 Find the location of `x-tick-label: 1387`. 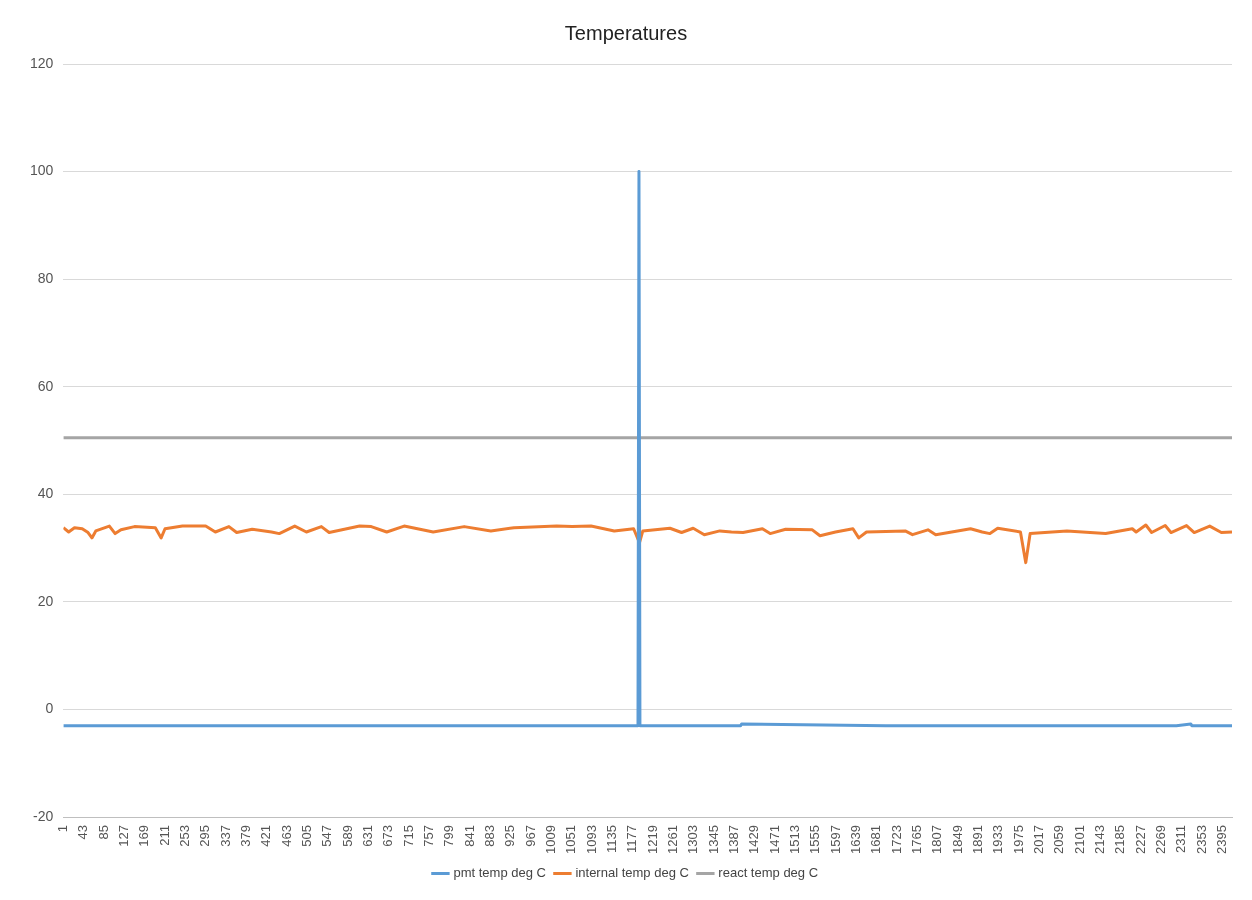

x-tick-label: 1387 is located at coordinates (733, 839).